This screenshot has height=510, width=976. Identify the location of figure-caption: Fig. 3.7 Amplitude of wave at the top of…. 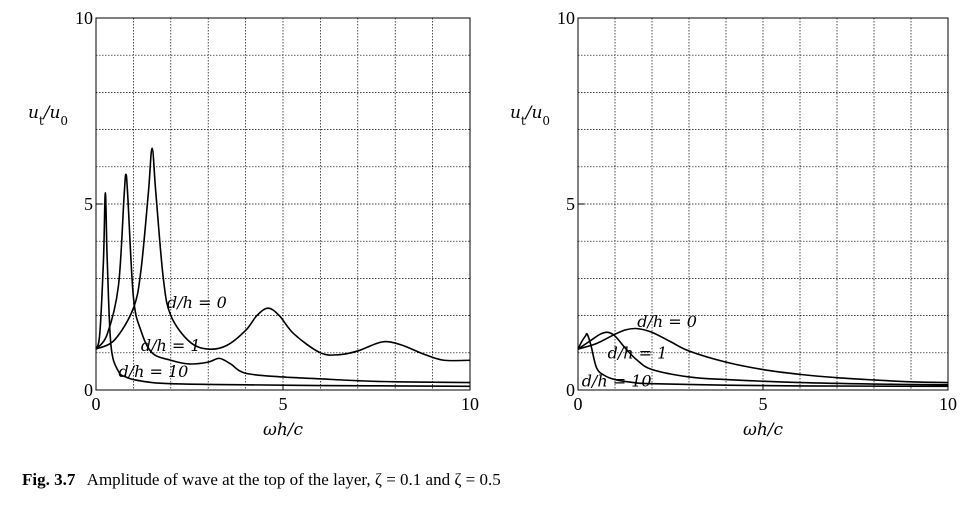
(261, 480).